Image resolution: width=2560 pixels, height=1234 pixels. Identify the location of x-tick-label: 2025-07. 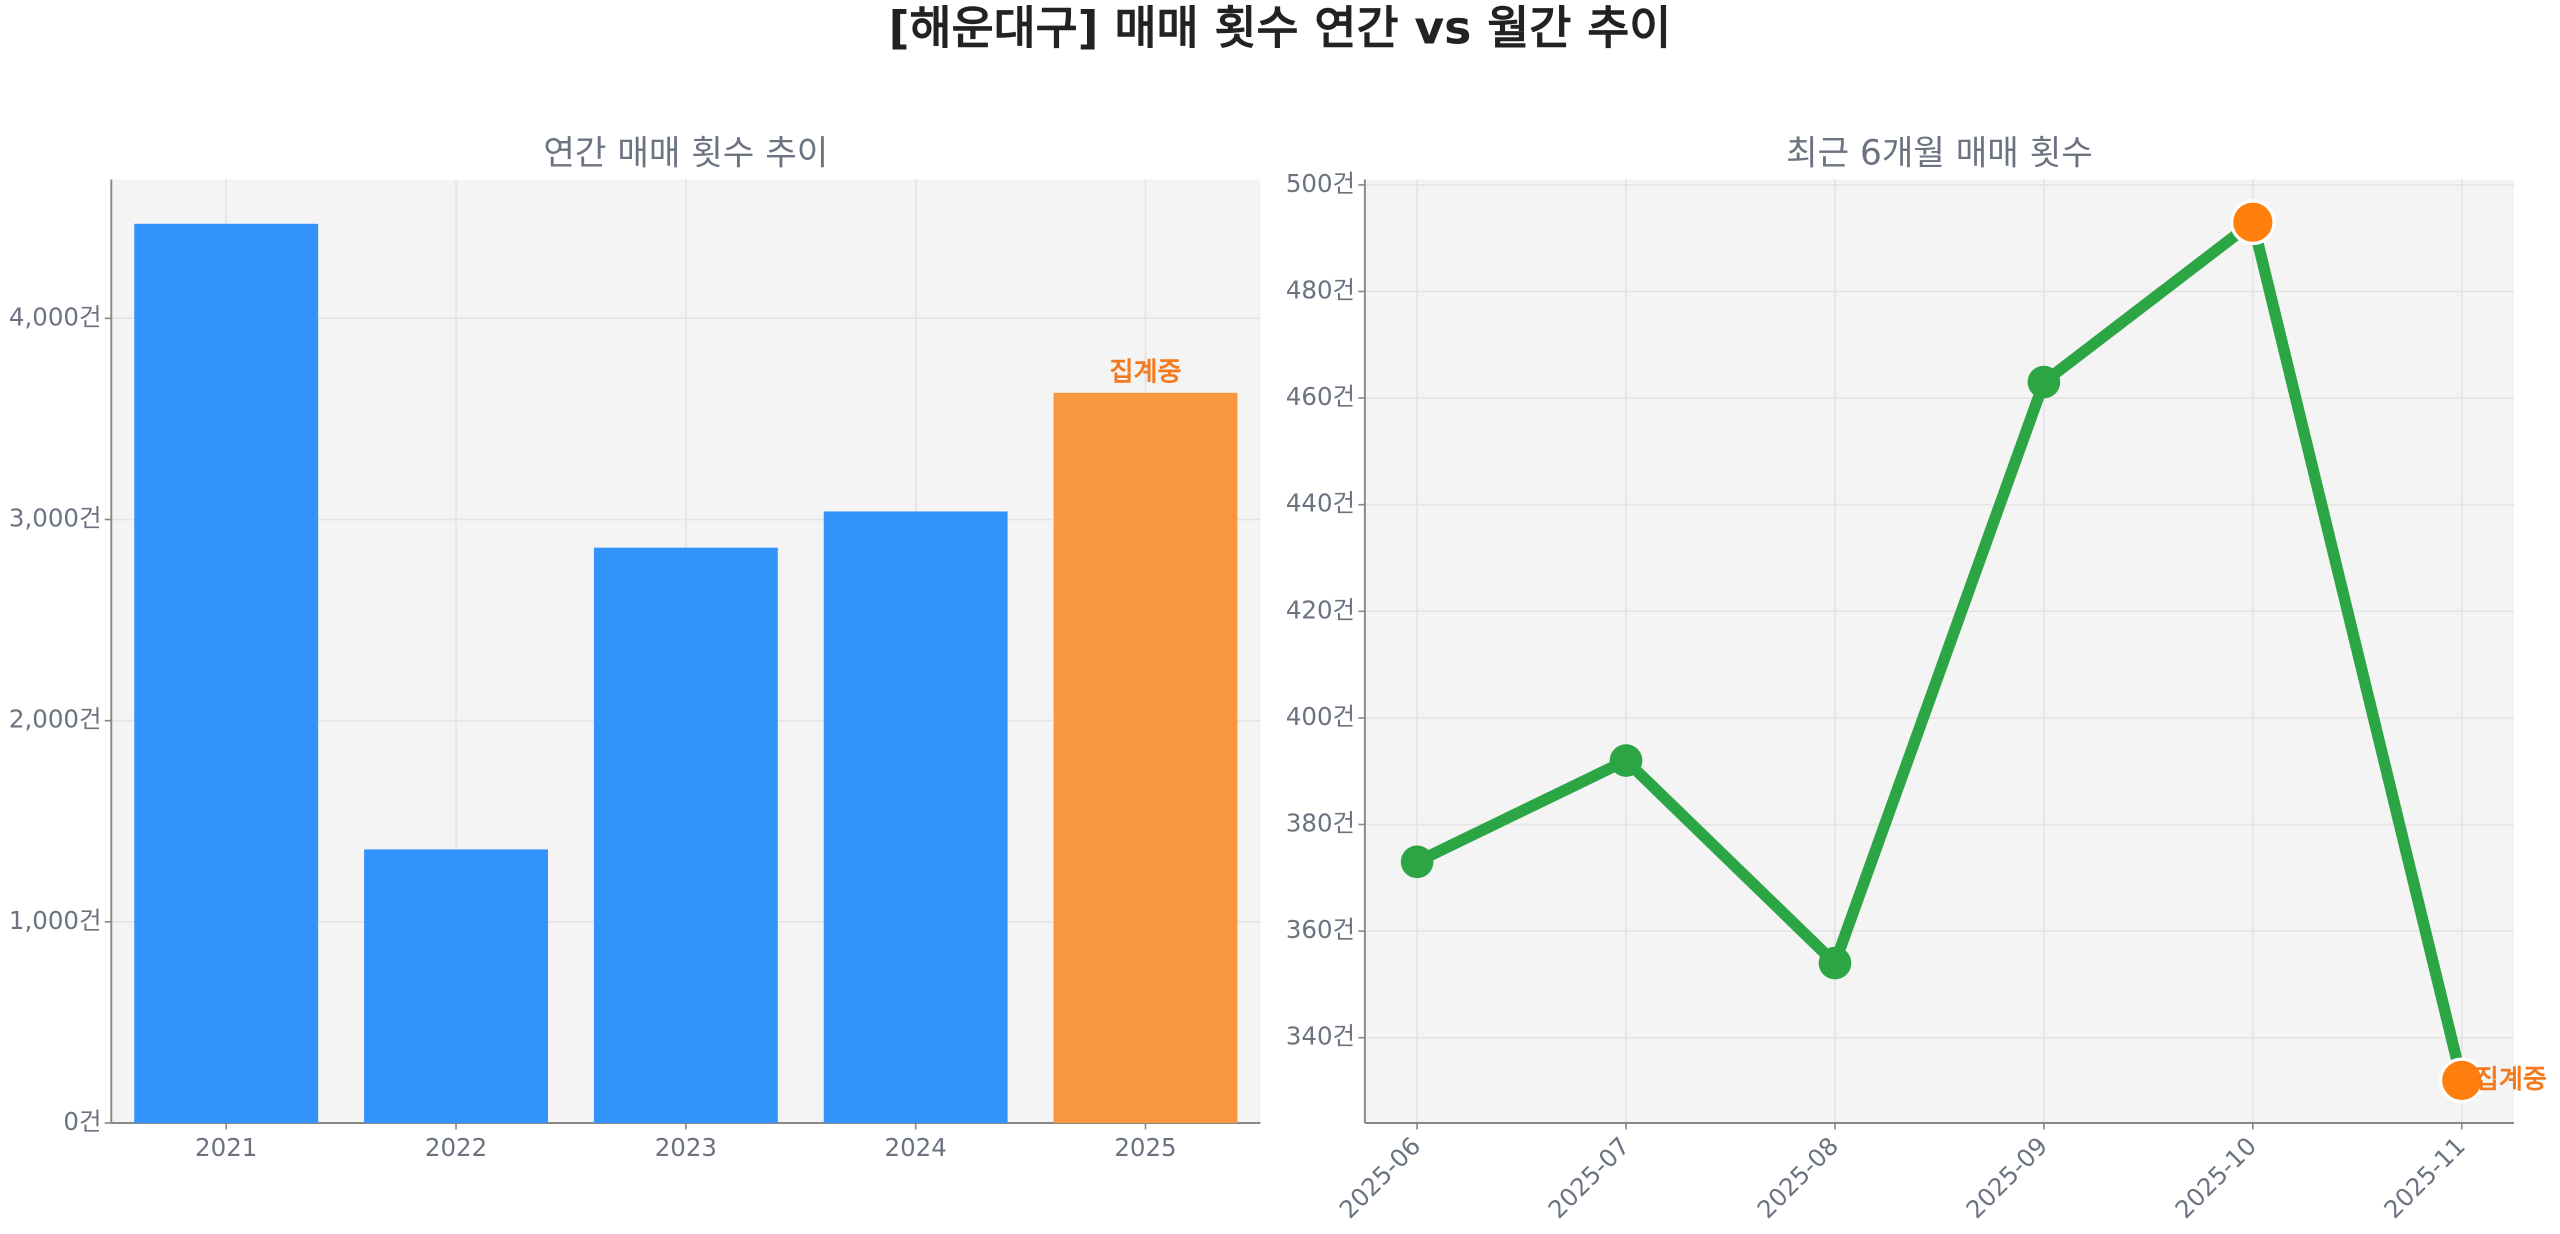
(1588, 1177).